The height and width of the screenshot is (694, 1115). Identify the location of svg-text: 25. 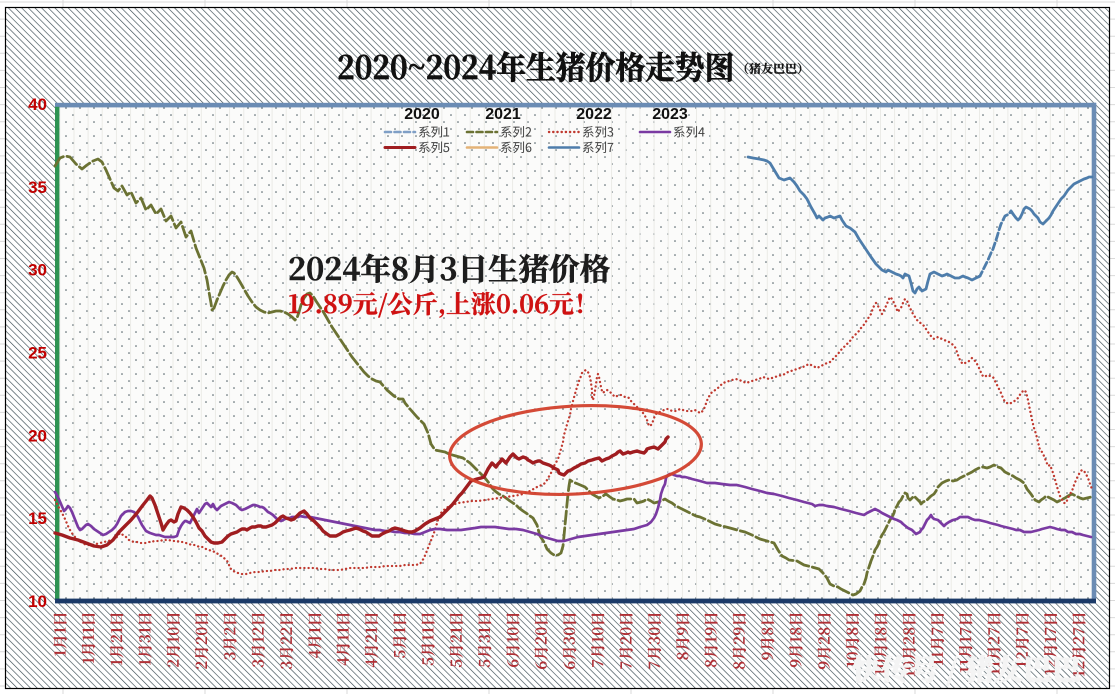
(37, 353).